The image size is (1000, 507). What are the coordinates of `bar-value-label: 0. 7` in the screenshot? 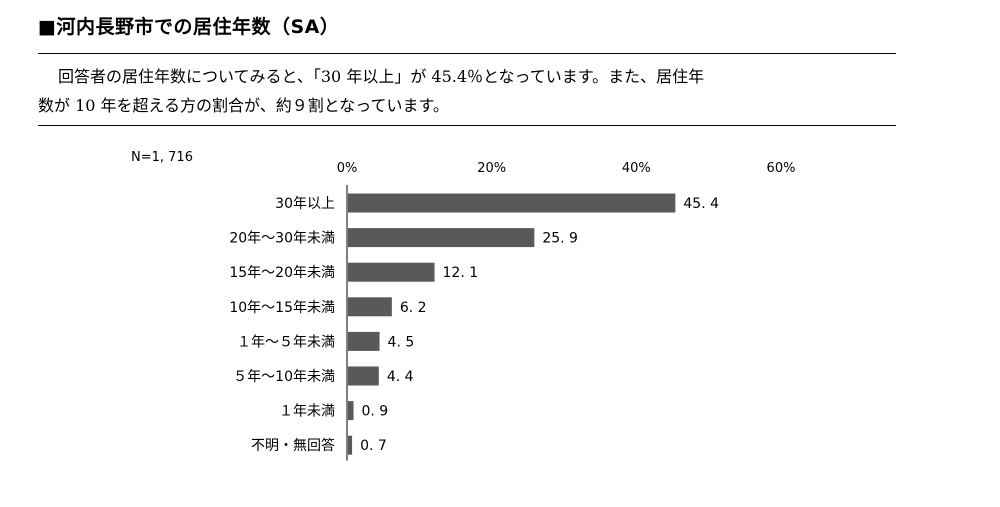 It's located at (373, 446).